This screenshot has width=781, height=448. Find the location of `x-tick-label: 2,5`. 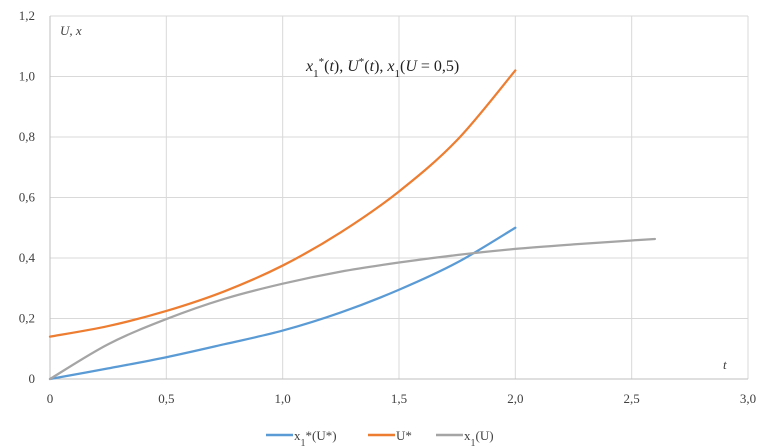

x-tick-label: 2,5 is located at coordinates (632, 398).